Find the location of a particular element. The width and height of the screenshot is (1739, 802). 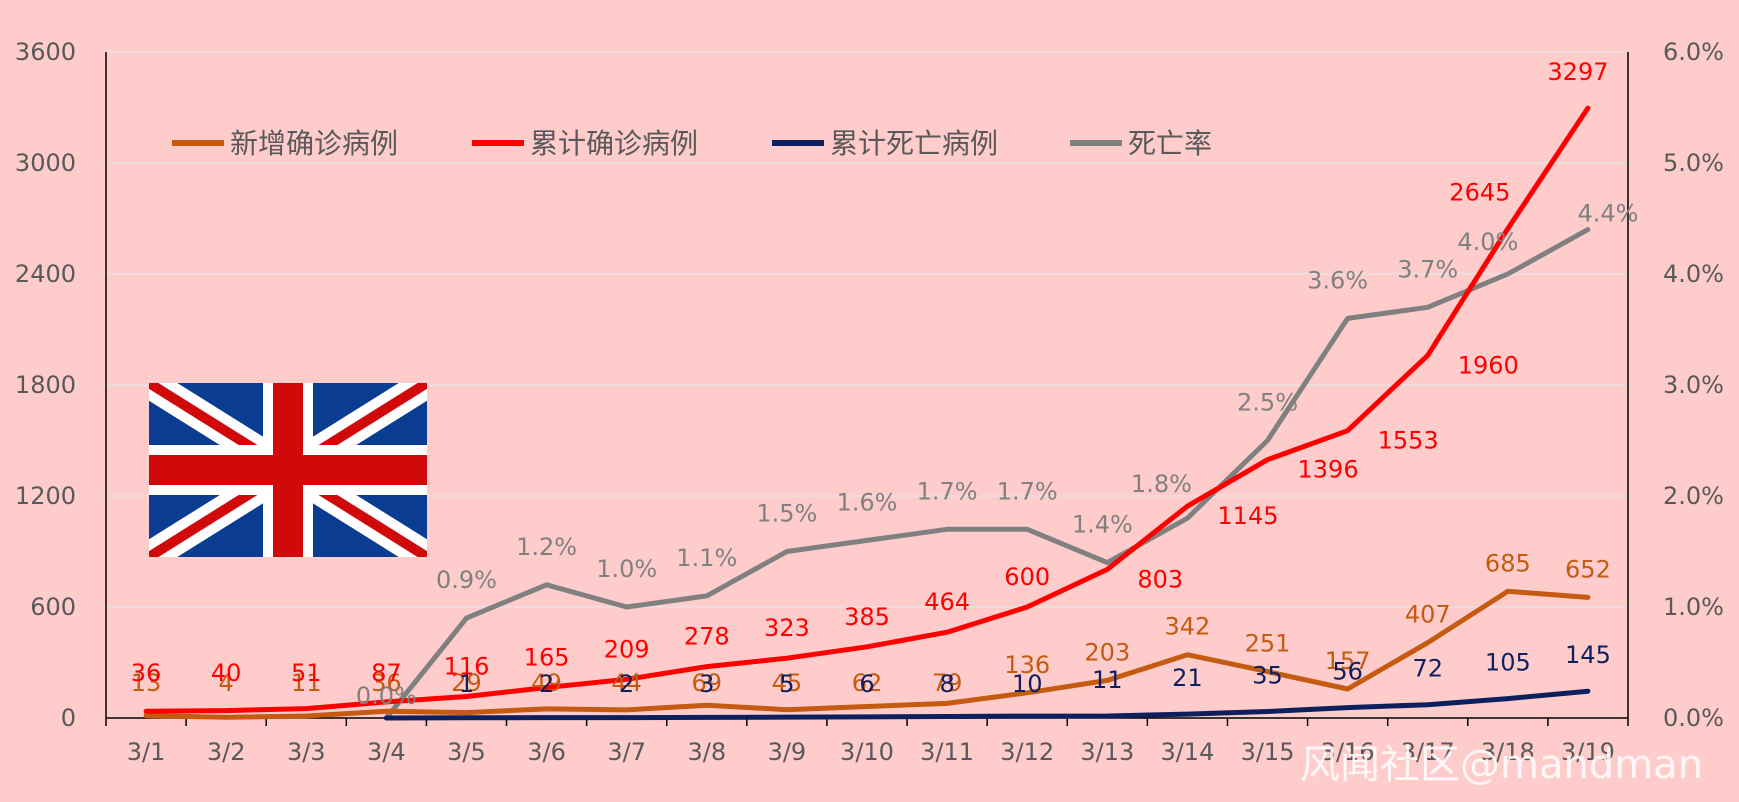

x-tick-label: 3/15 is located at coordinates (1268, 752).